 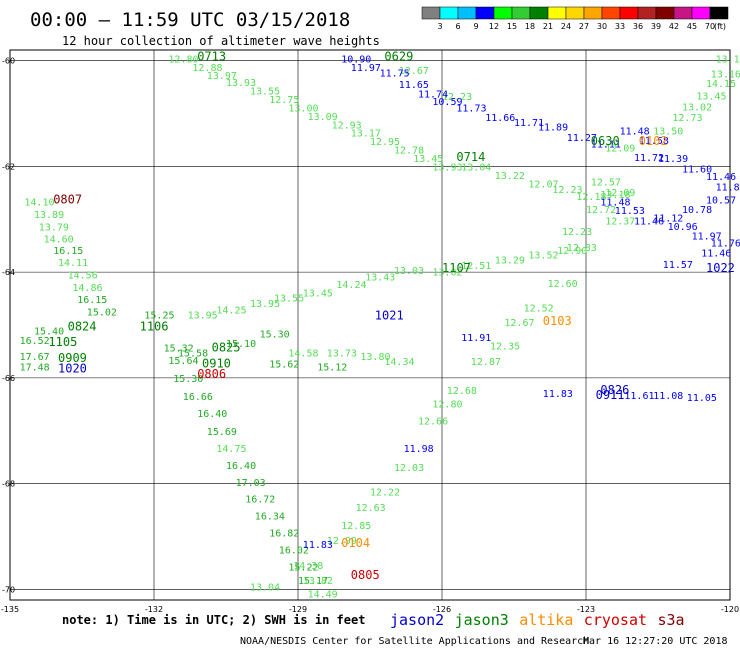 I want to click on colorbar-tick: 18, so click(x=530, y=26).